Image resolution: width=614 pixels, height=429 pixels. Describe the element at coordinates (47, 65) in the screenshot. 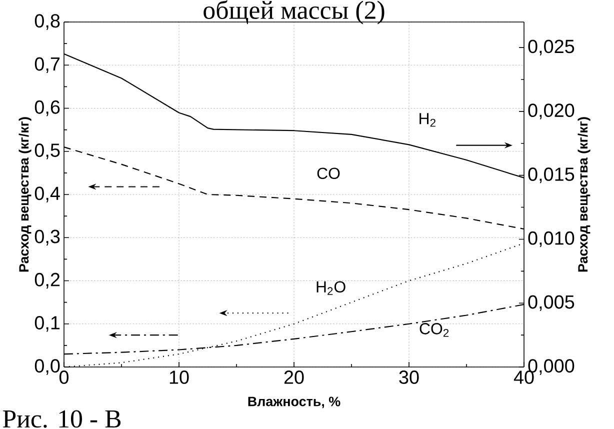

I see `y-tick-label: 0,7` at that location.